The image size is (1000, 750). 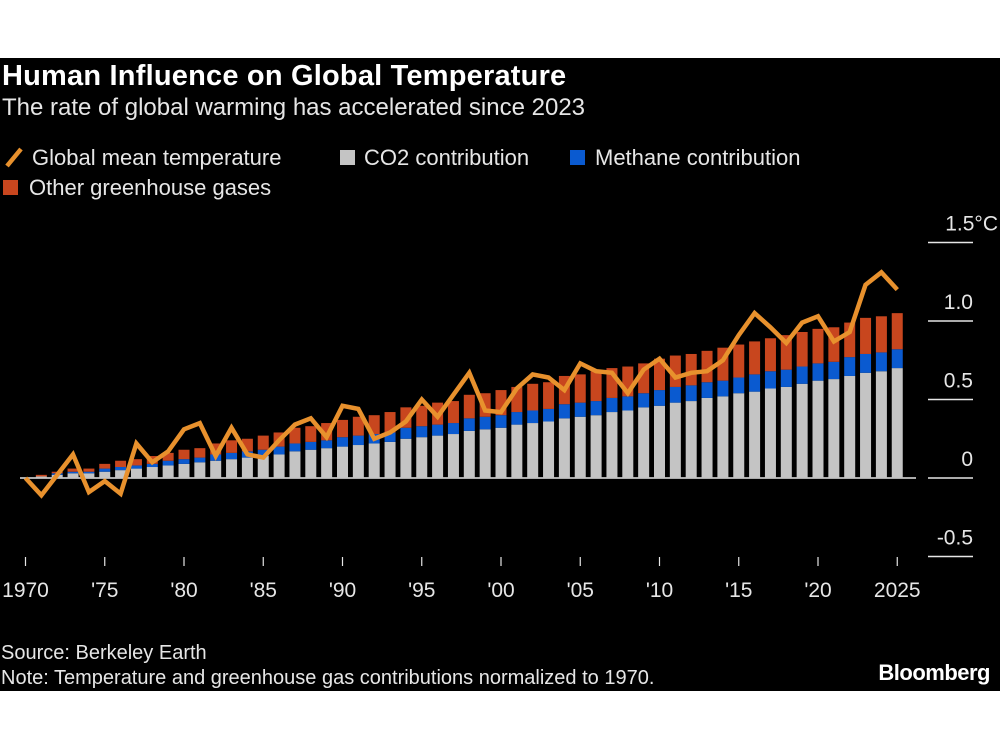 I want to click on bar-other-greenhouse-gases-2023, so click(x=866, y=335).